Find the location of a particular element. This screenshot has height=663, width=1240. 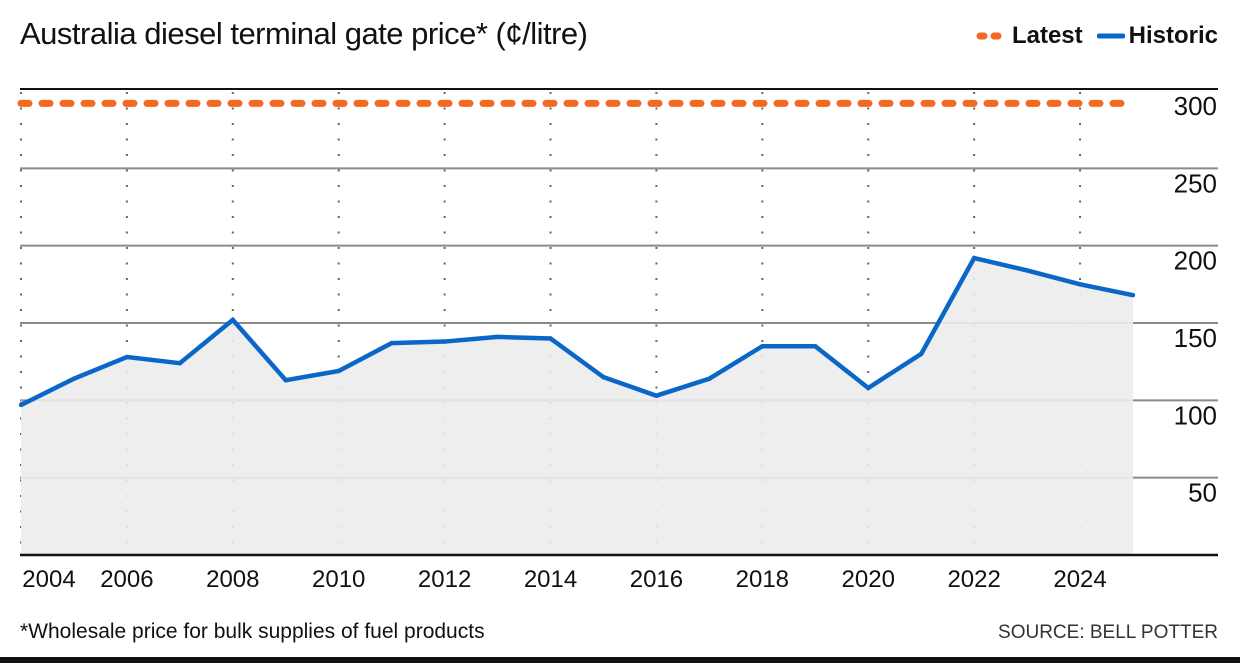

y-tick-label-100: 100 is located at coordinates (1195, 415).